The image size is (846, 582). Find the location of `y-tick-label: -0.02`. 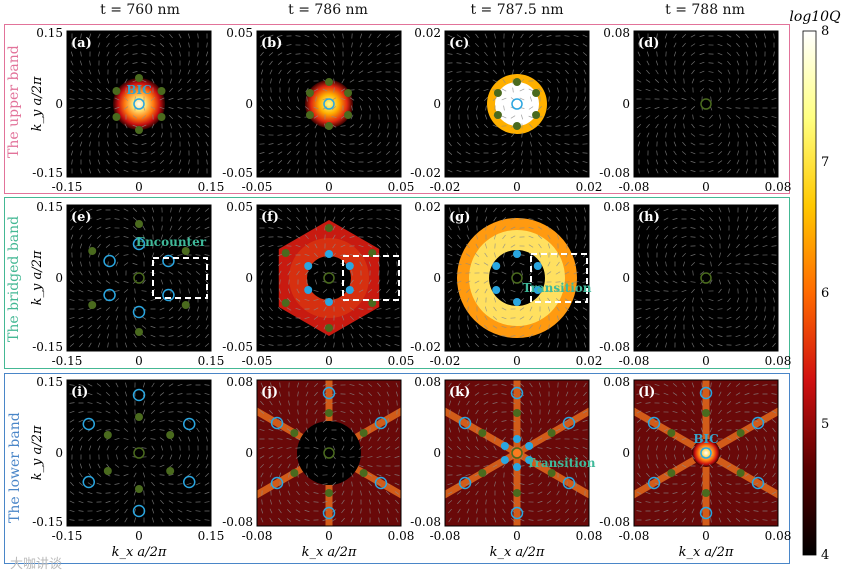

y-tick-label: -0.02 is located at coordinates (425, 347).